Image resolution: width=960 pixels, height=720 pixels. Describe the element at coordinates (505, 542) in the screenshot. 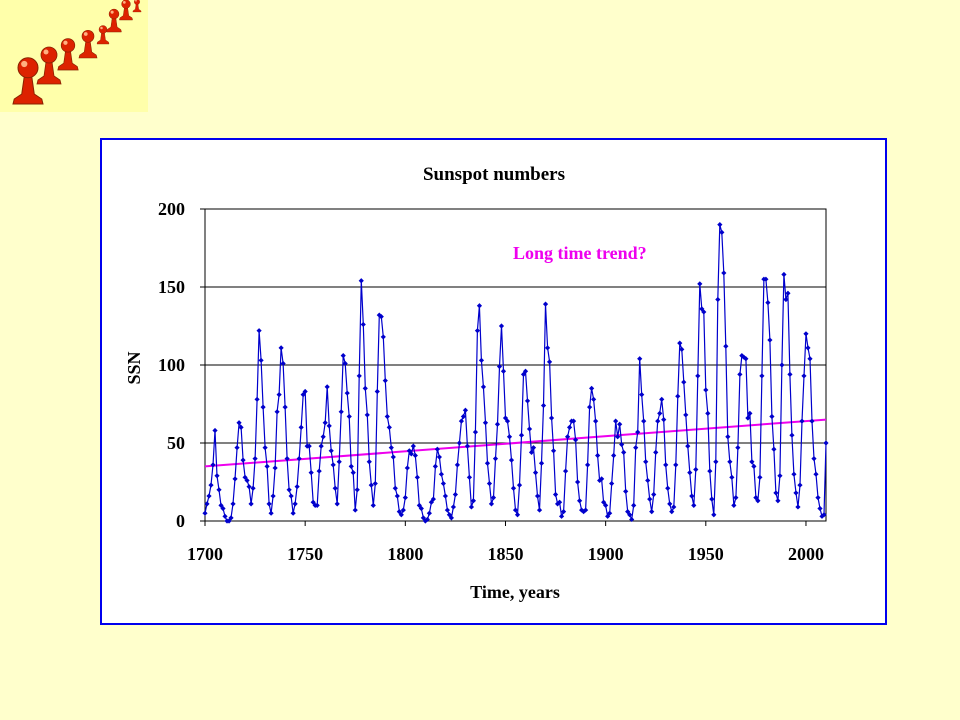

I see `x-axis-ticks: 1700 1750 1800 1850 1900 1950 2000` at that location.